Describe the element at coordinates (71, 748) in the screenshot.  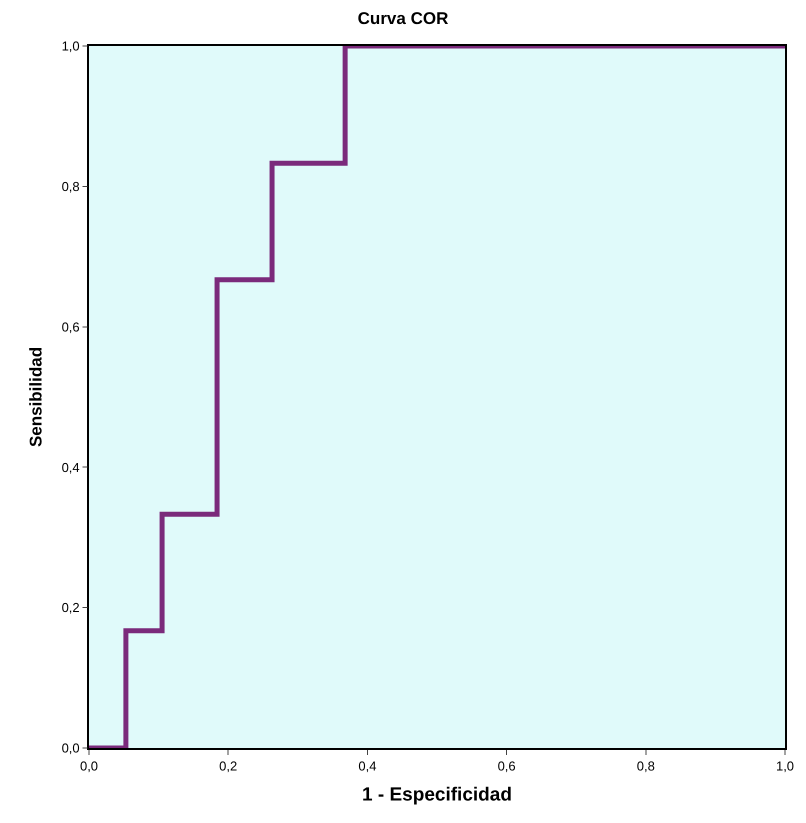
I see `y-tick-label: 0,0` at that location.